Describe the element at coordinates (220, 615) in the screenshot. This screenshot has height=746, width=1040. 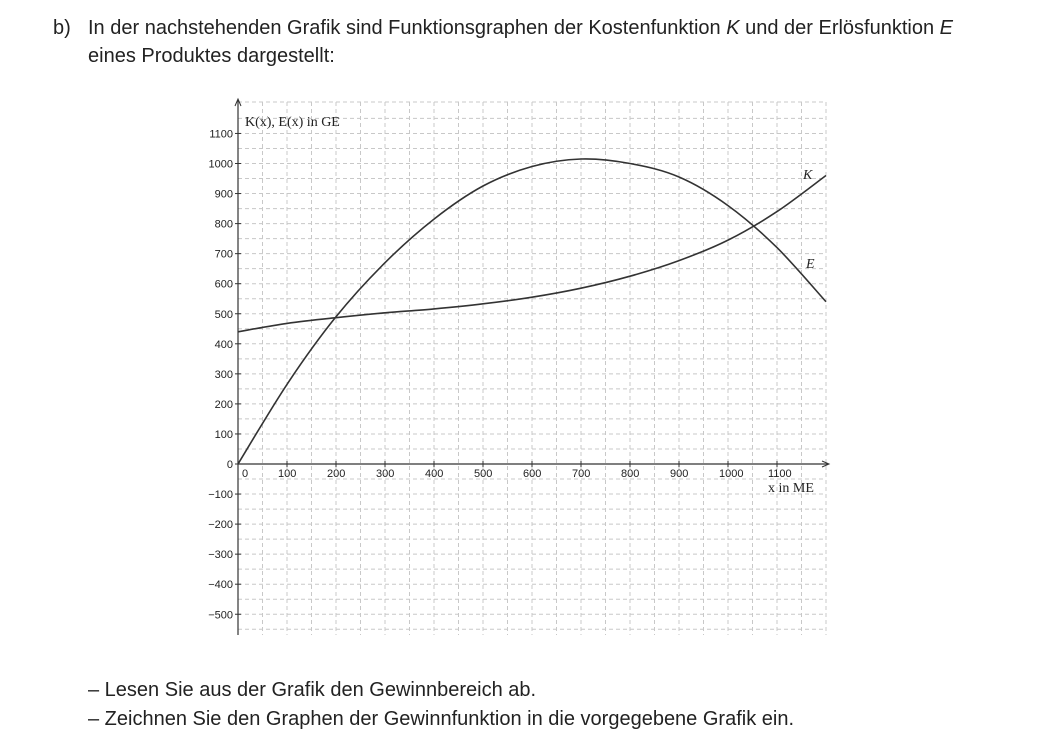
I see `y-tick-label: −500` at that location.